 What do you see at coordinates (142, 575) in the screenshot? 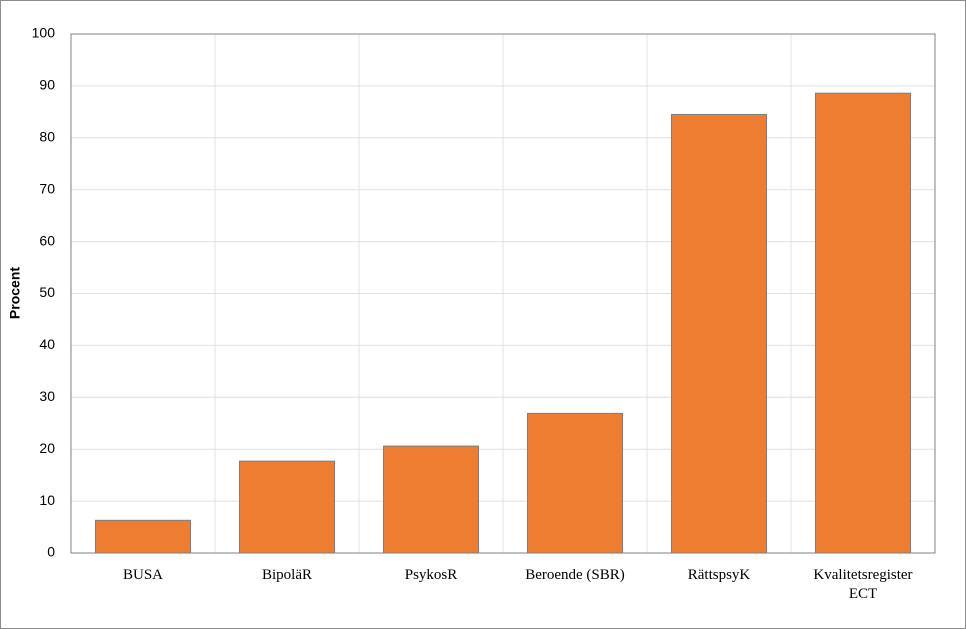
I see `x-tick-label: BUSA` at bounding box center [142, 575].